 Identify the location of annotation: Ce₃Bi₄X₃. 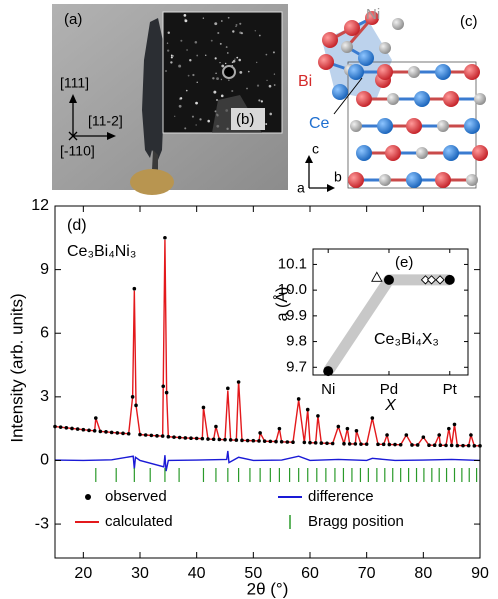
(406, 339).